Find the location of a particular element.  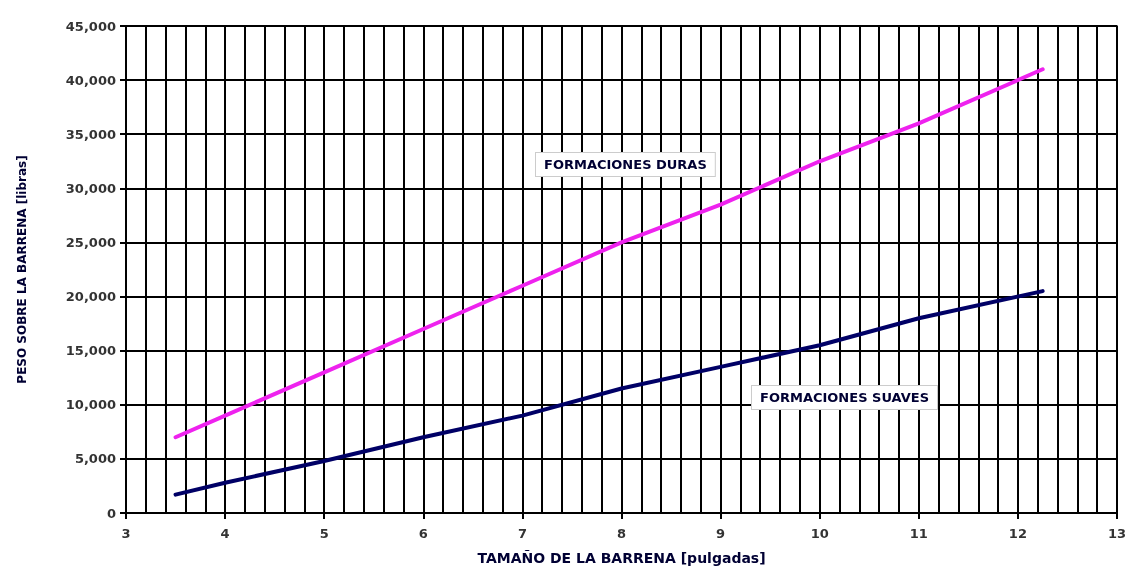

y-tick-label: 5,000 is located at coordinates (95, 459).